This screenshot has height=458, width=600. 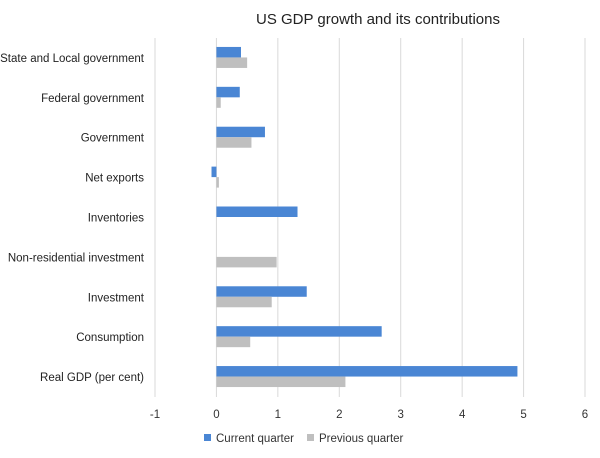 What do you see at coordinates (113, 139) in the screenshot?
I see `category-label: Government` at bounding box center [113, 139].